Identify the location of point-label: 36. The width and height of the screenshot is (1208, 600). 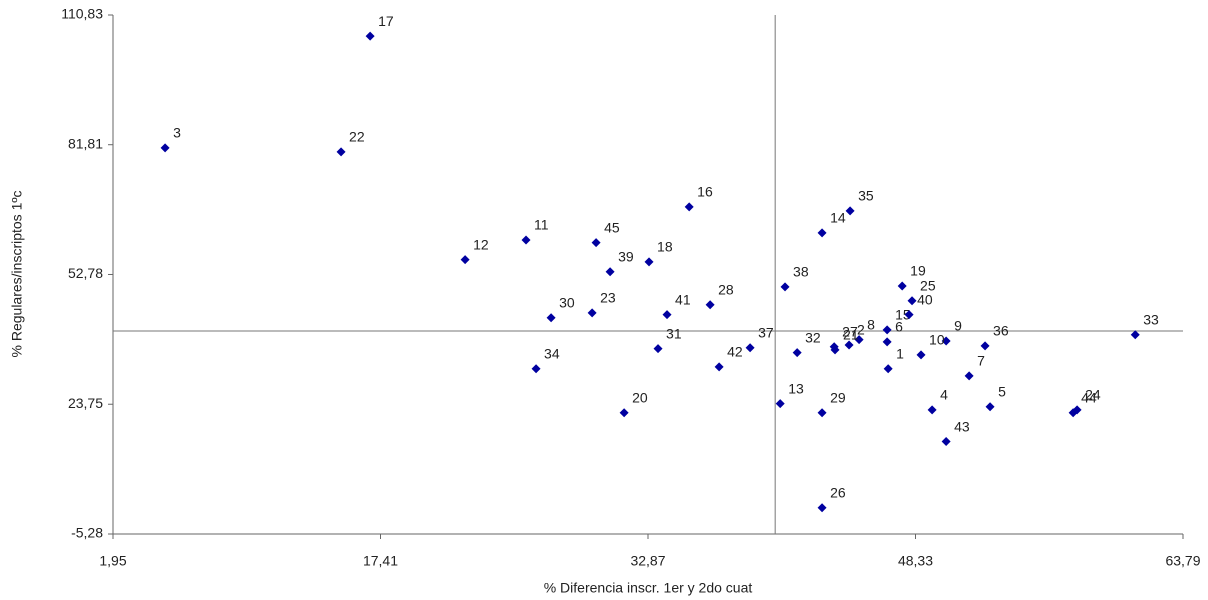
(1001, 331).